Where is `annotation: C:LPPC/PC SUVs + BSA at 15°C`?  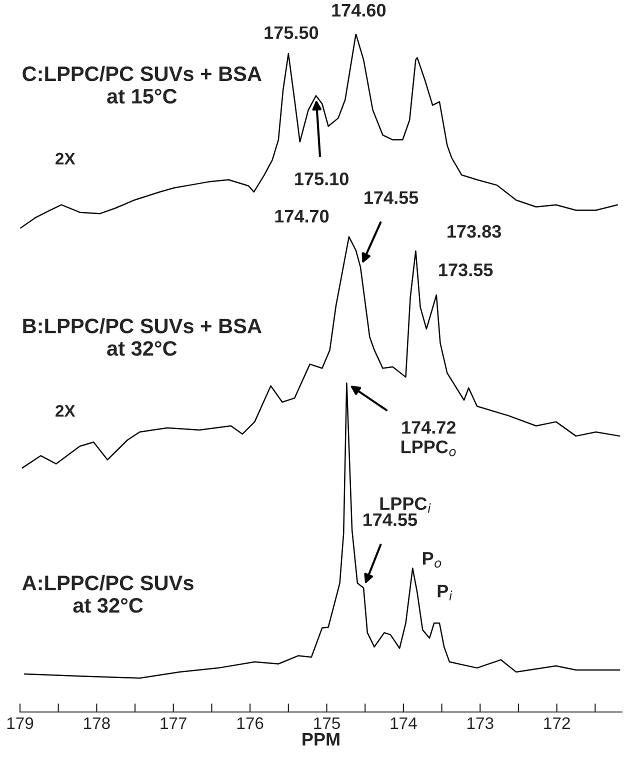
annotation: C:LPPC/PC SUVs + BSA at 15°C is located at coordinates (142, 85).